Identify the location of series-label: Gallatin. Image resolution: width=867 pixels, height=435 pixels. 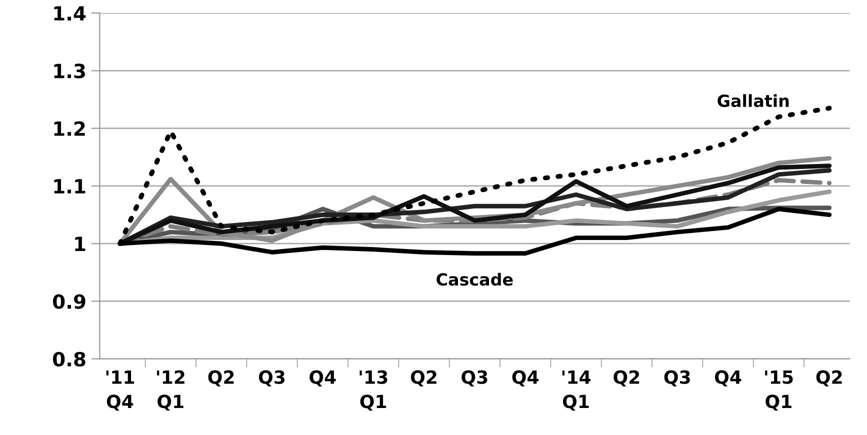
(753, 101).